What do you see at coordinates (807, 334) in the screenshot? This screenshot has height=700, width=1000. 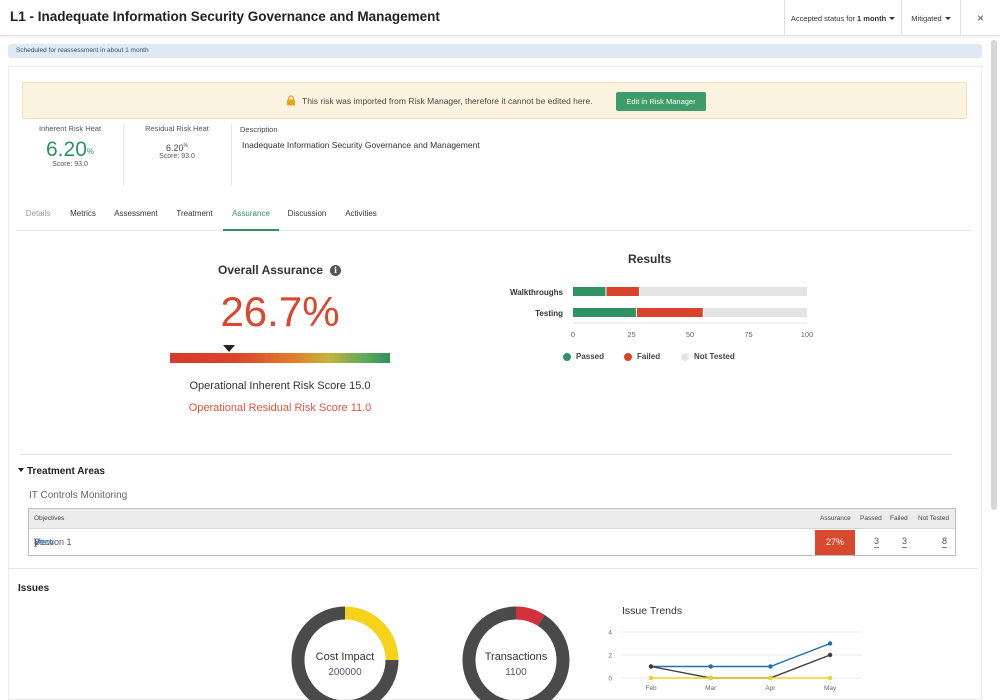 I see `x-tick-label: 100` at bounding box center [807, 334].